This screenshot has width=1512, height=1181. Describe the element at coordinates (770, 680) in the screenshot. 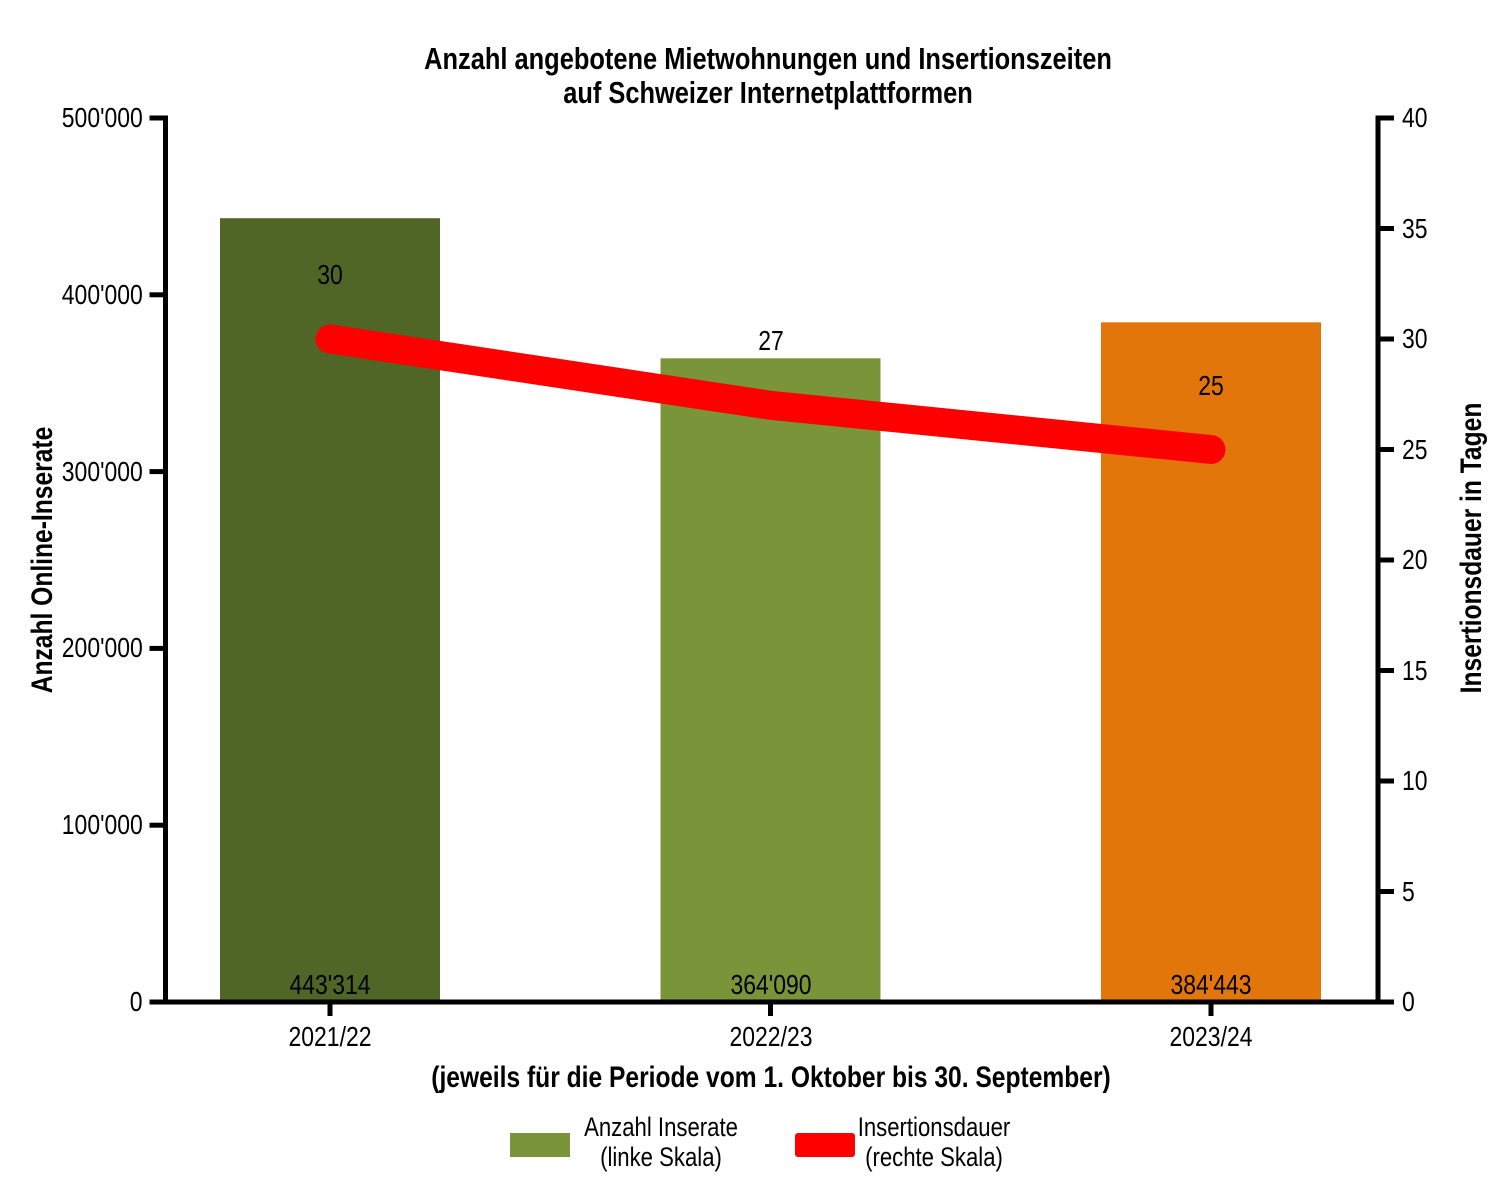

I see `bar-2022/23` at that location.